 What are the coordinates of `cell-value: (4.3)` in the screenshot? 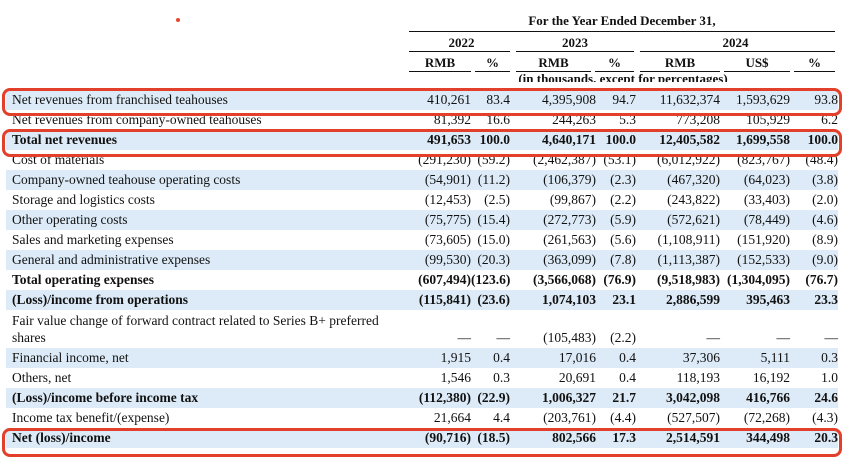 It's located at (825, 417).